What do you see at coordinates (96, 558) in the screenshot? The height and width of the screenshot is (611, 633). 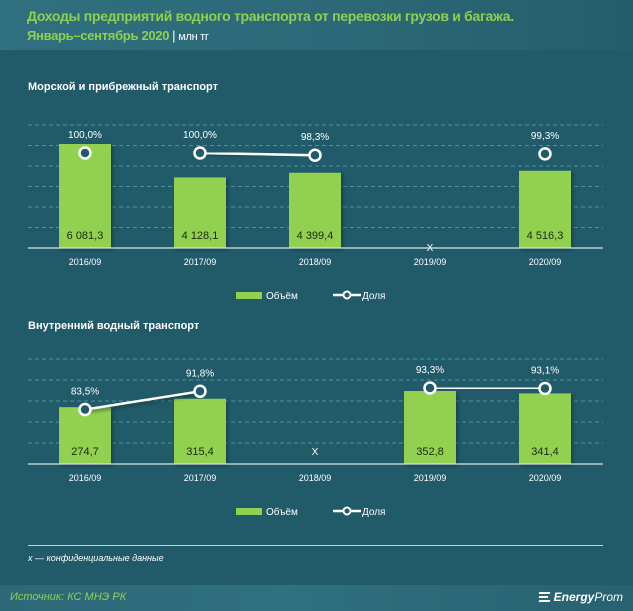 I see `footnote: x — конфиденциальные данные` at bounding box center [96, 558].